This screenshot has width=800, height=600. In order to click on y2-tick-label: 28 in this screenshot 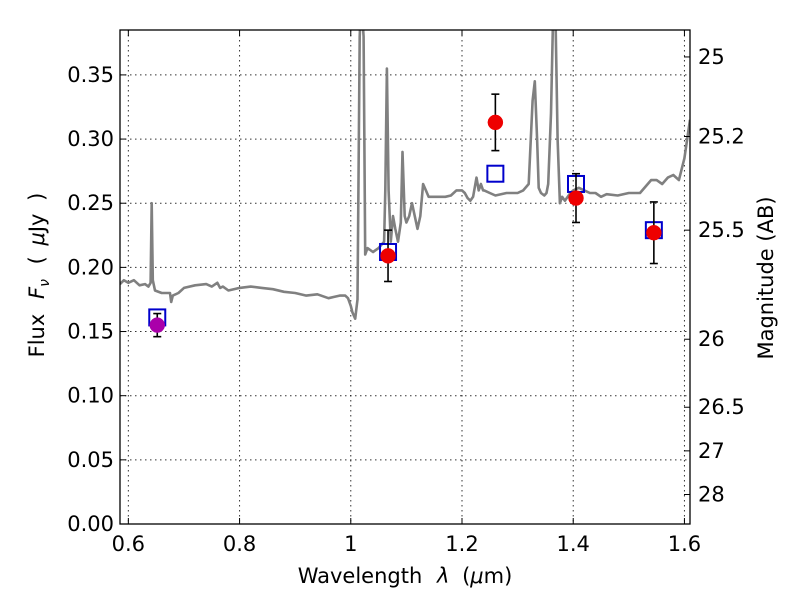, I will do `click(711, 494)`.